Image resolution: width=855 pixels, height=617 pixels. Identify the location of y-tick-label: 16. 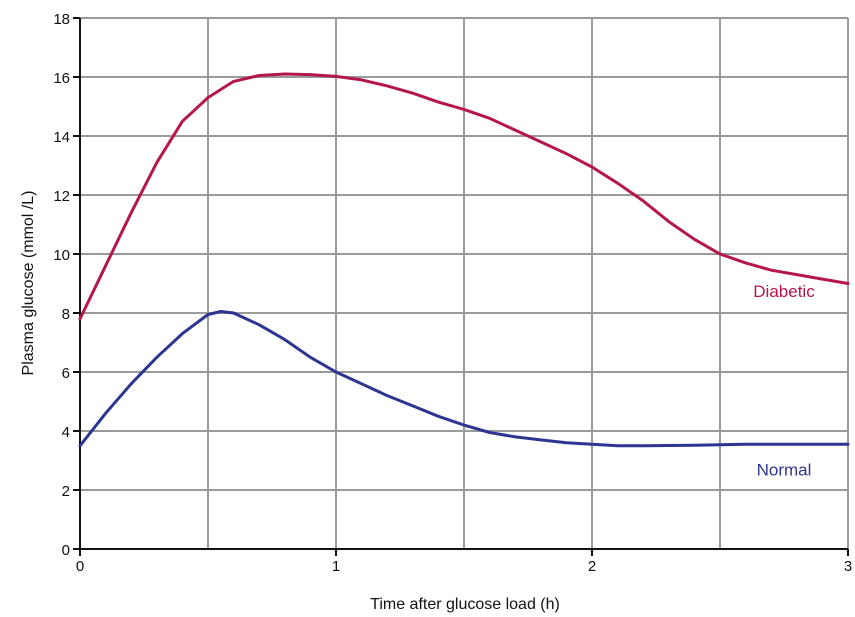
(61, 78).